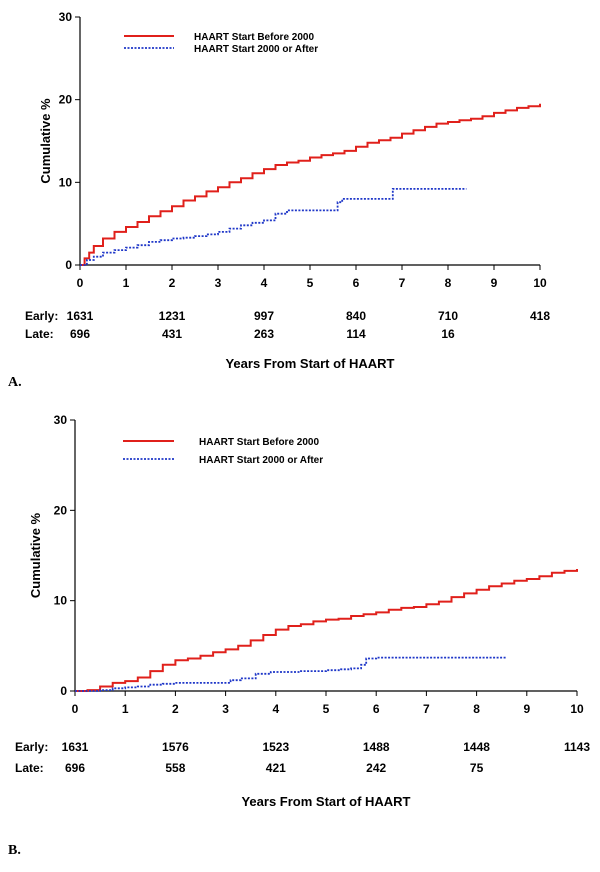 The width and height of the screenshot is (600, 872). Describe the element at coordinates (273, 227) in the screenshot. I see `panel-a-series-2000-or-after-line` at that location.